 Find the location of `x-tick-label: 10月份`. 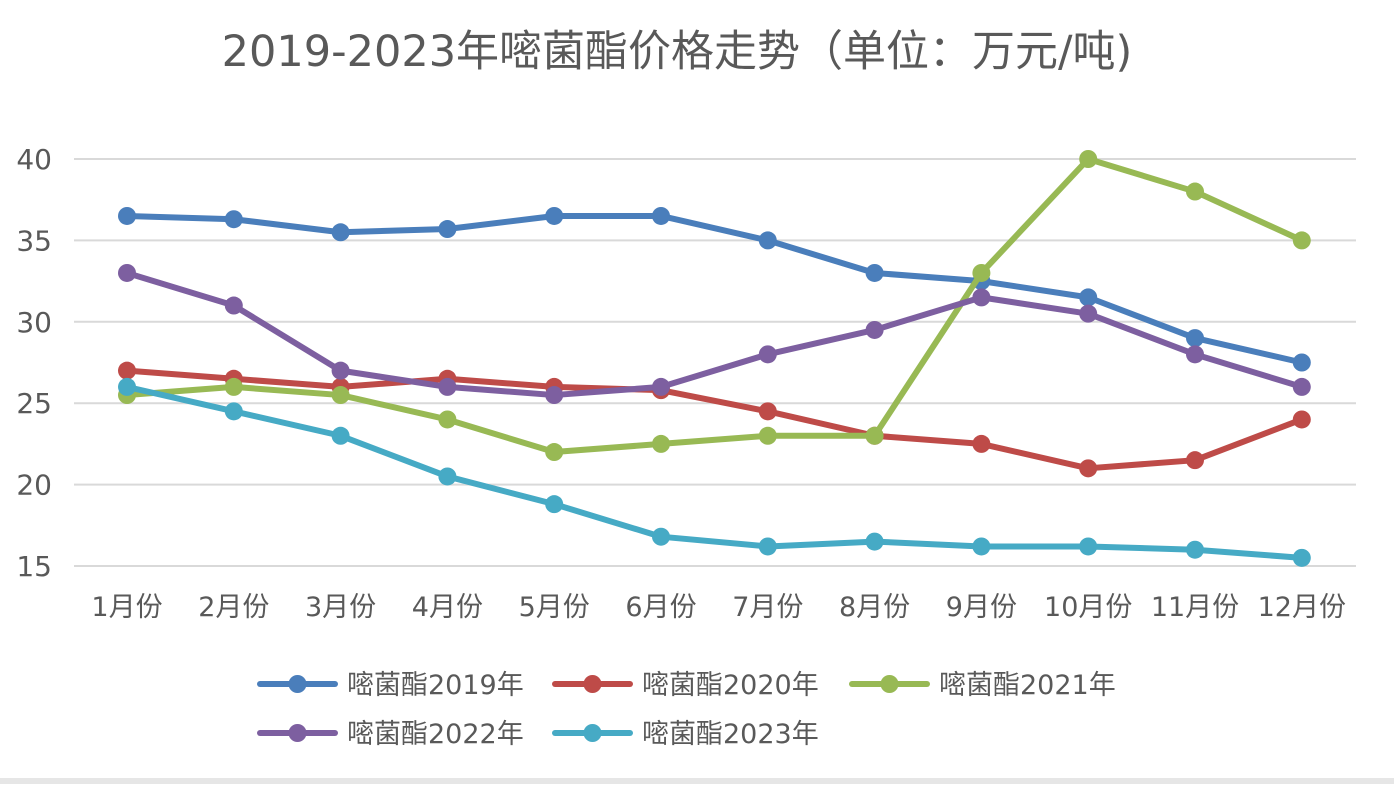

x-tick-label: 10月份 is located at coordinates (1088, 607).